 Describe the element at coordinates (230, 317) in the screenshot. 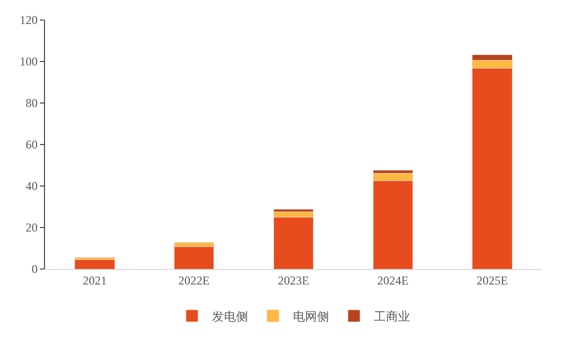

I see `legend-label: 发电侧` at that location.